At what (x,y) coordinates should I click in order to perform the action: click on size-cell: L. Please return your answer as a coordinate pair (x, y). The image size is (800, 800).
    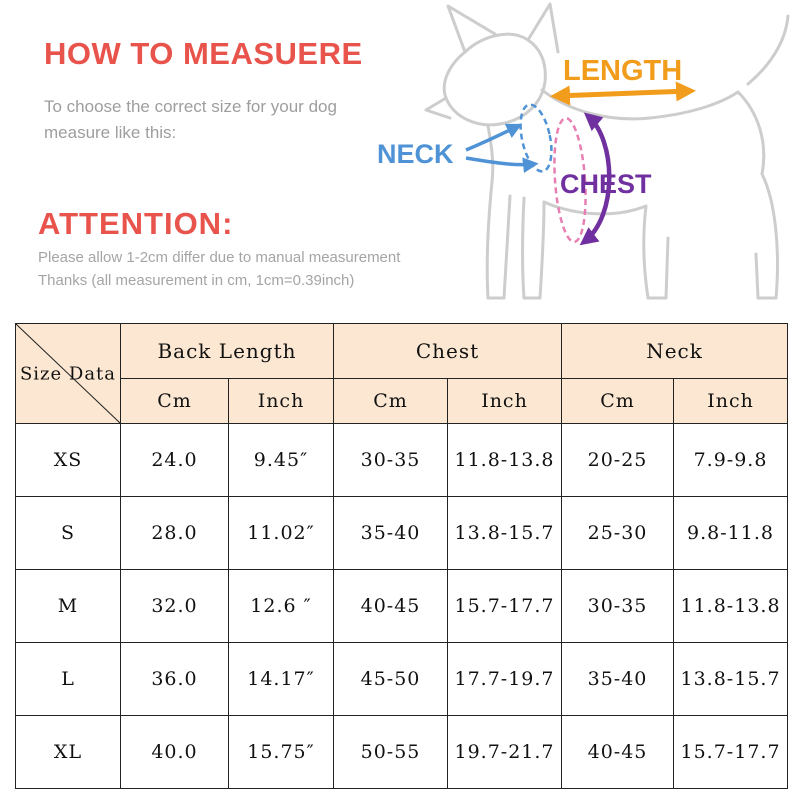
    Looking at the image, I should click on (68, 679).